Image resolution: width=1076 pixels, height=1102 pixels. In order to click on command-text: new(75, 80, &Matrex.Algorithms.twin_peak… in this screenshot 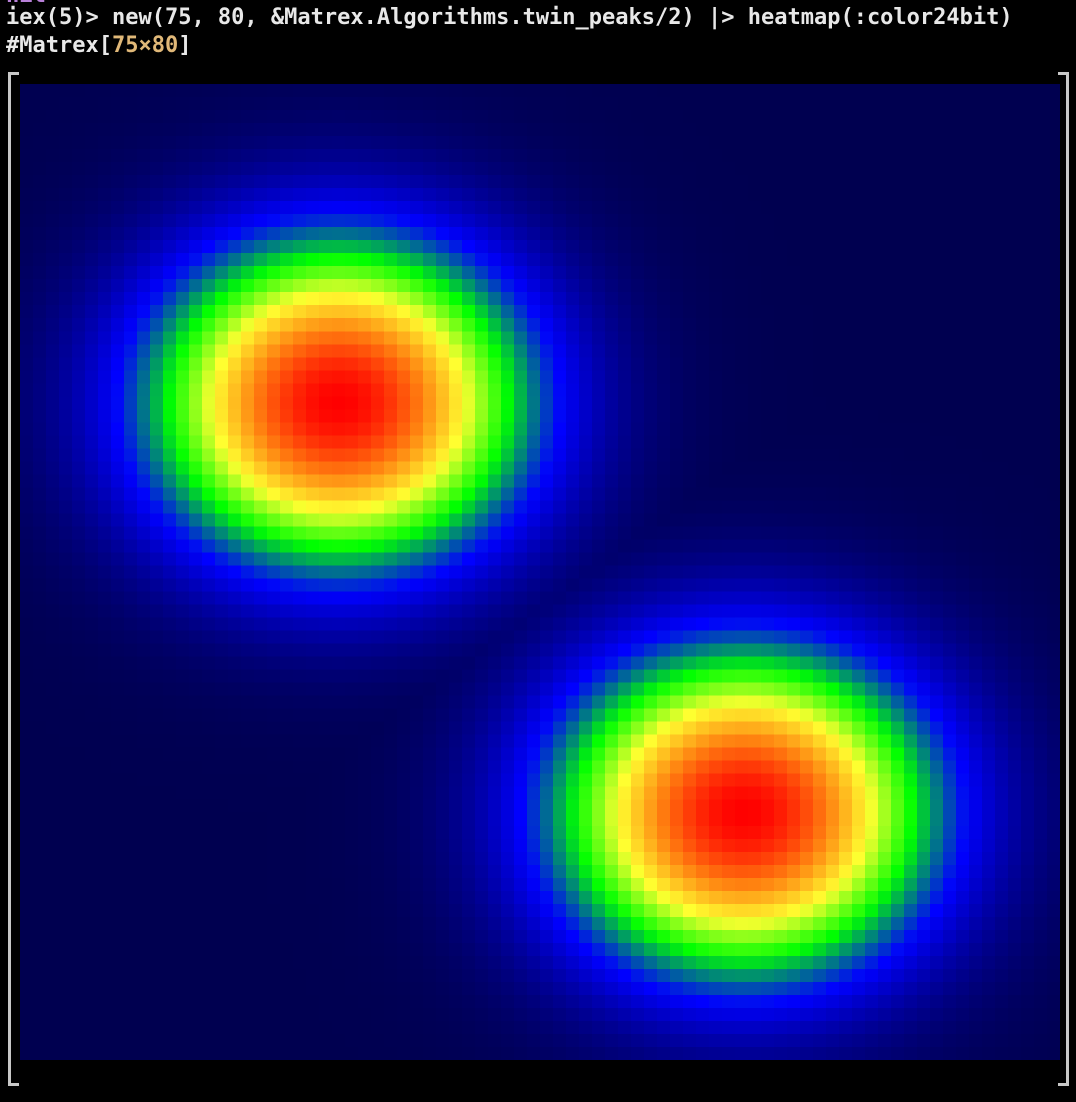, I will do `click(562, 17)`.